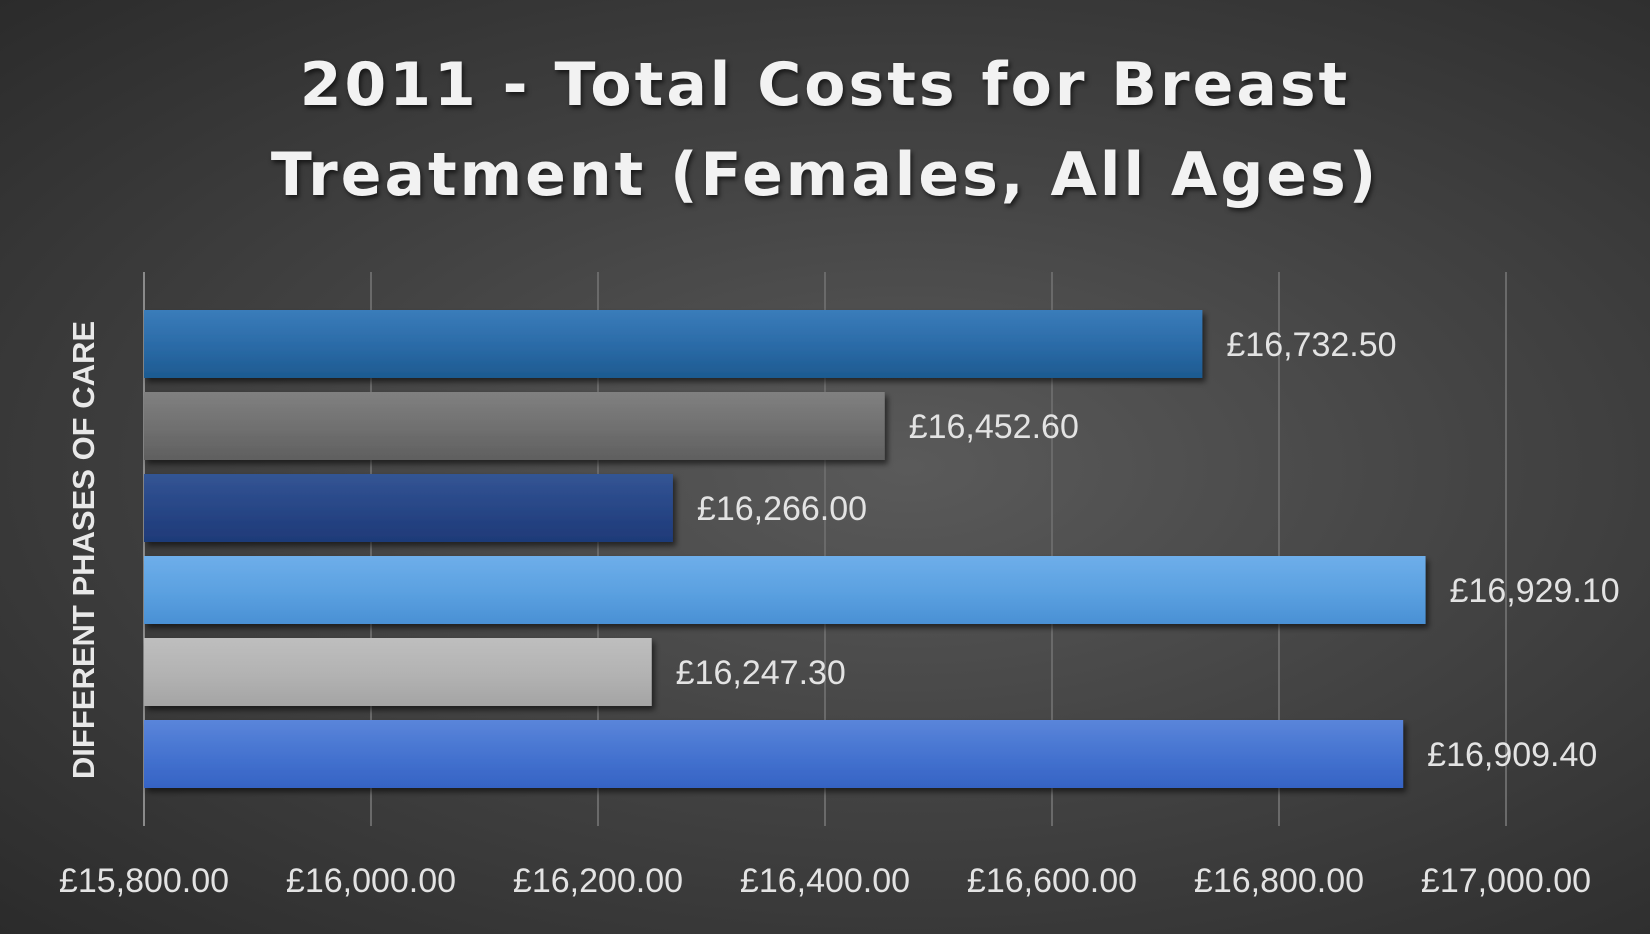  Describe the element at coordinates (825, 85) in the screenshot. I see `chart-title-line-1: 2011 - Total Costs for Breast` at that location.